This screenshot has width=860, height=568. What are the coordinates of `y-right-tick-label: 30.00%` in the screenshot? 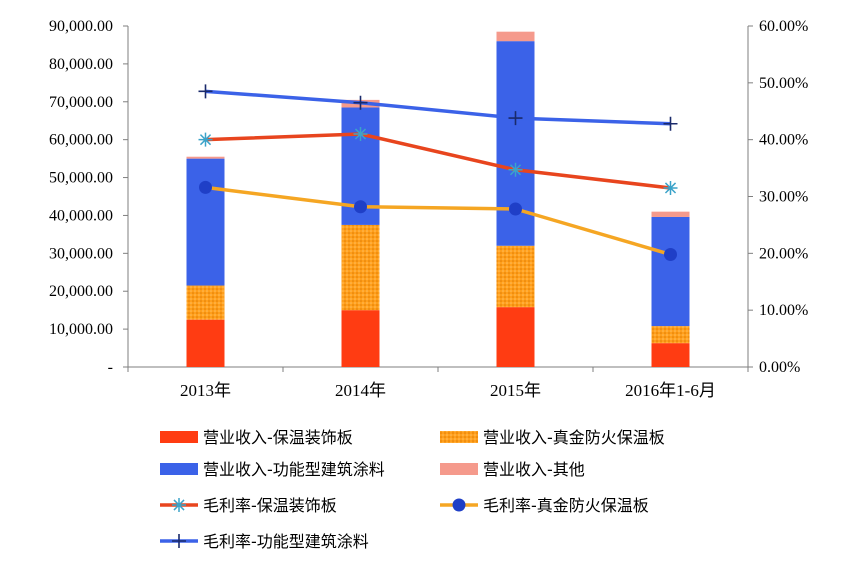 It's located at (783, 197).